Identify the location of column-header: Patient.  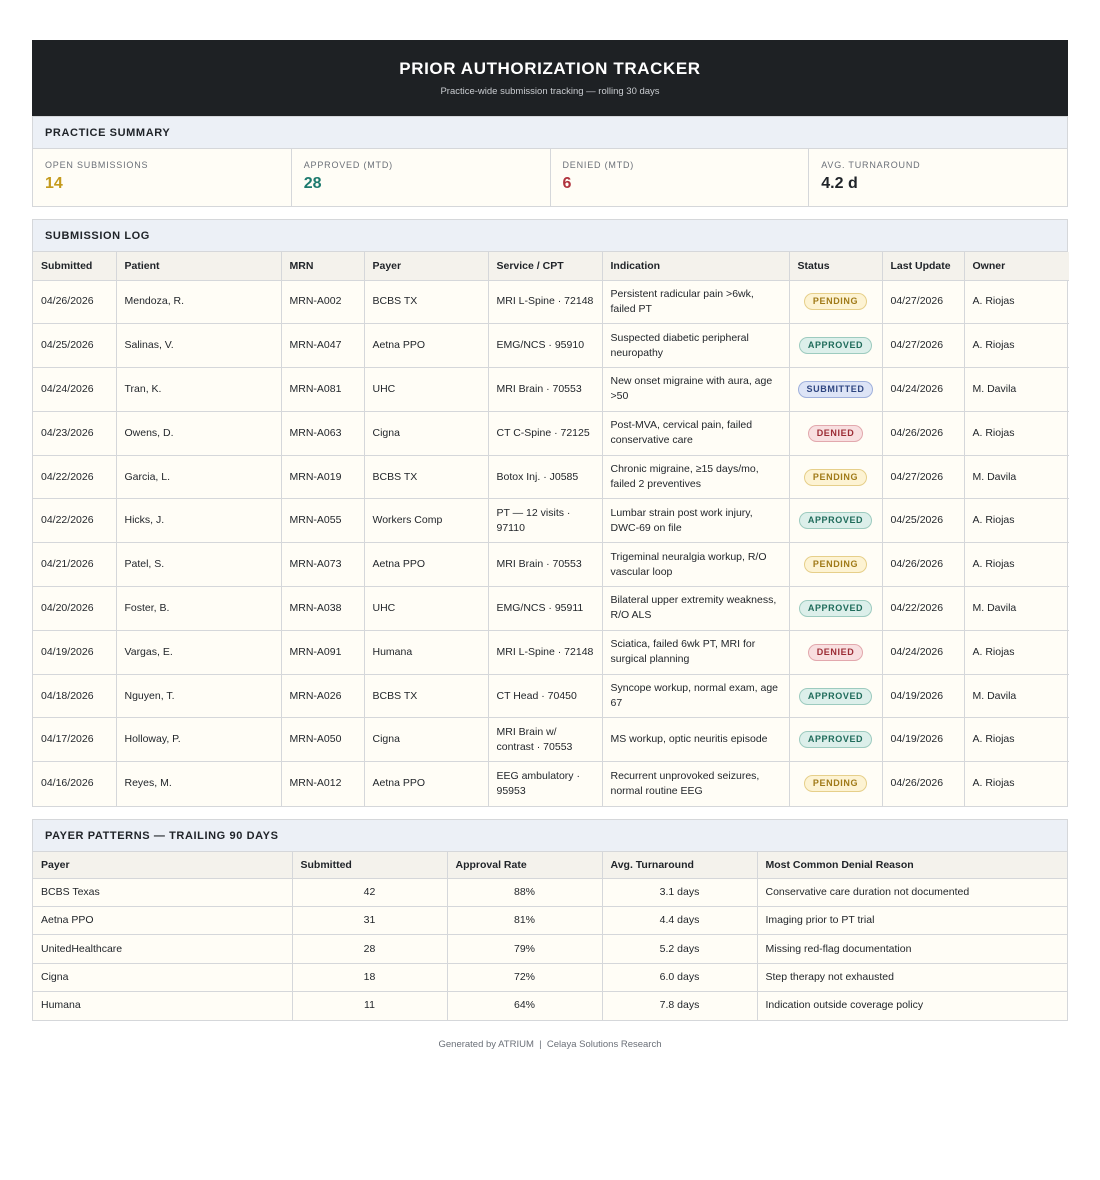
(199, 266).